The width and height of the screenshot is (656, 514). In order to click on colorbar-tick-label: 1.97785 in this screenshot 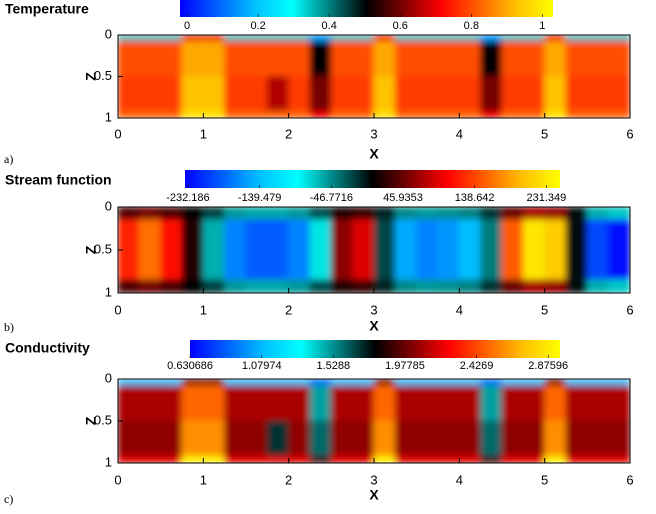, I will do `click(405, 366)`.